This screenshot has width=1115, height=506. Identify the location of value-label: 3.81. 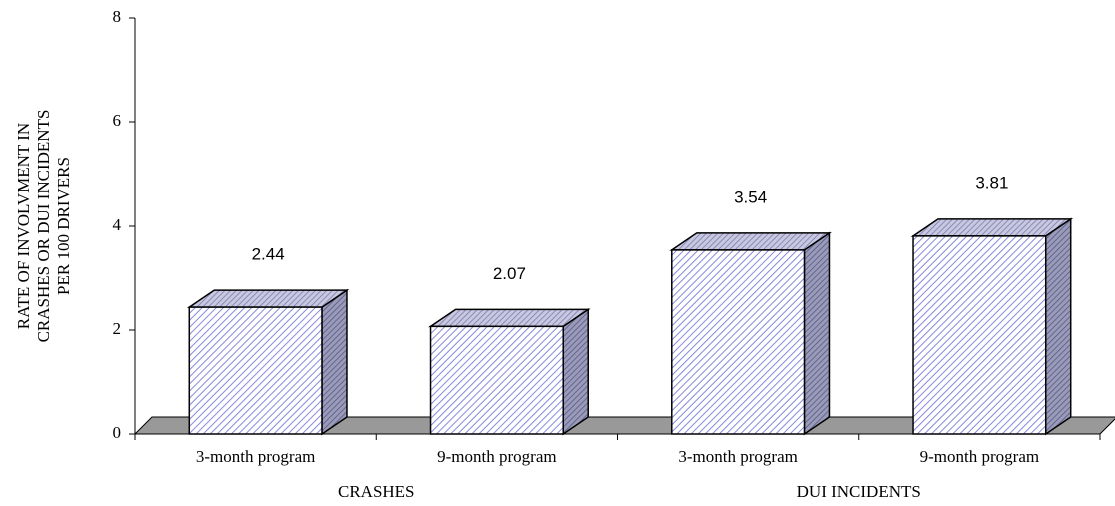
(991, 182).